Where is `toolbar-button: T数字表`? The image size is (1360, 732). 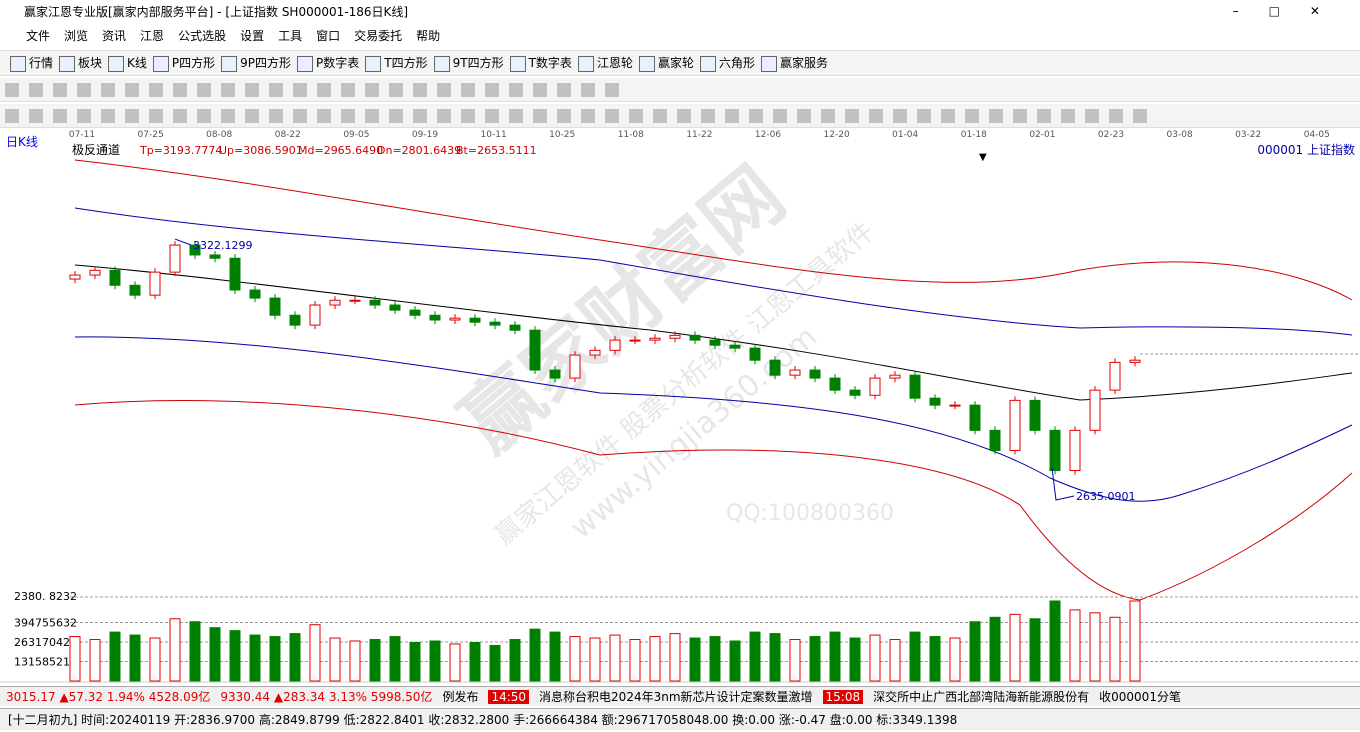
toolbar-button: T数字表 is located at coordinates (540, 63).